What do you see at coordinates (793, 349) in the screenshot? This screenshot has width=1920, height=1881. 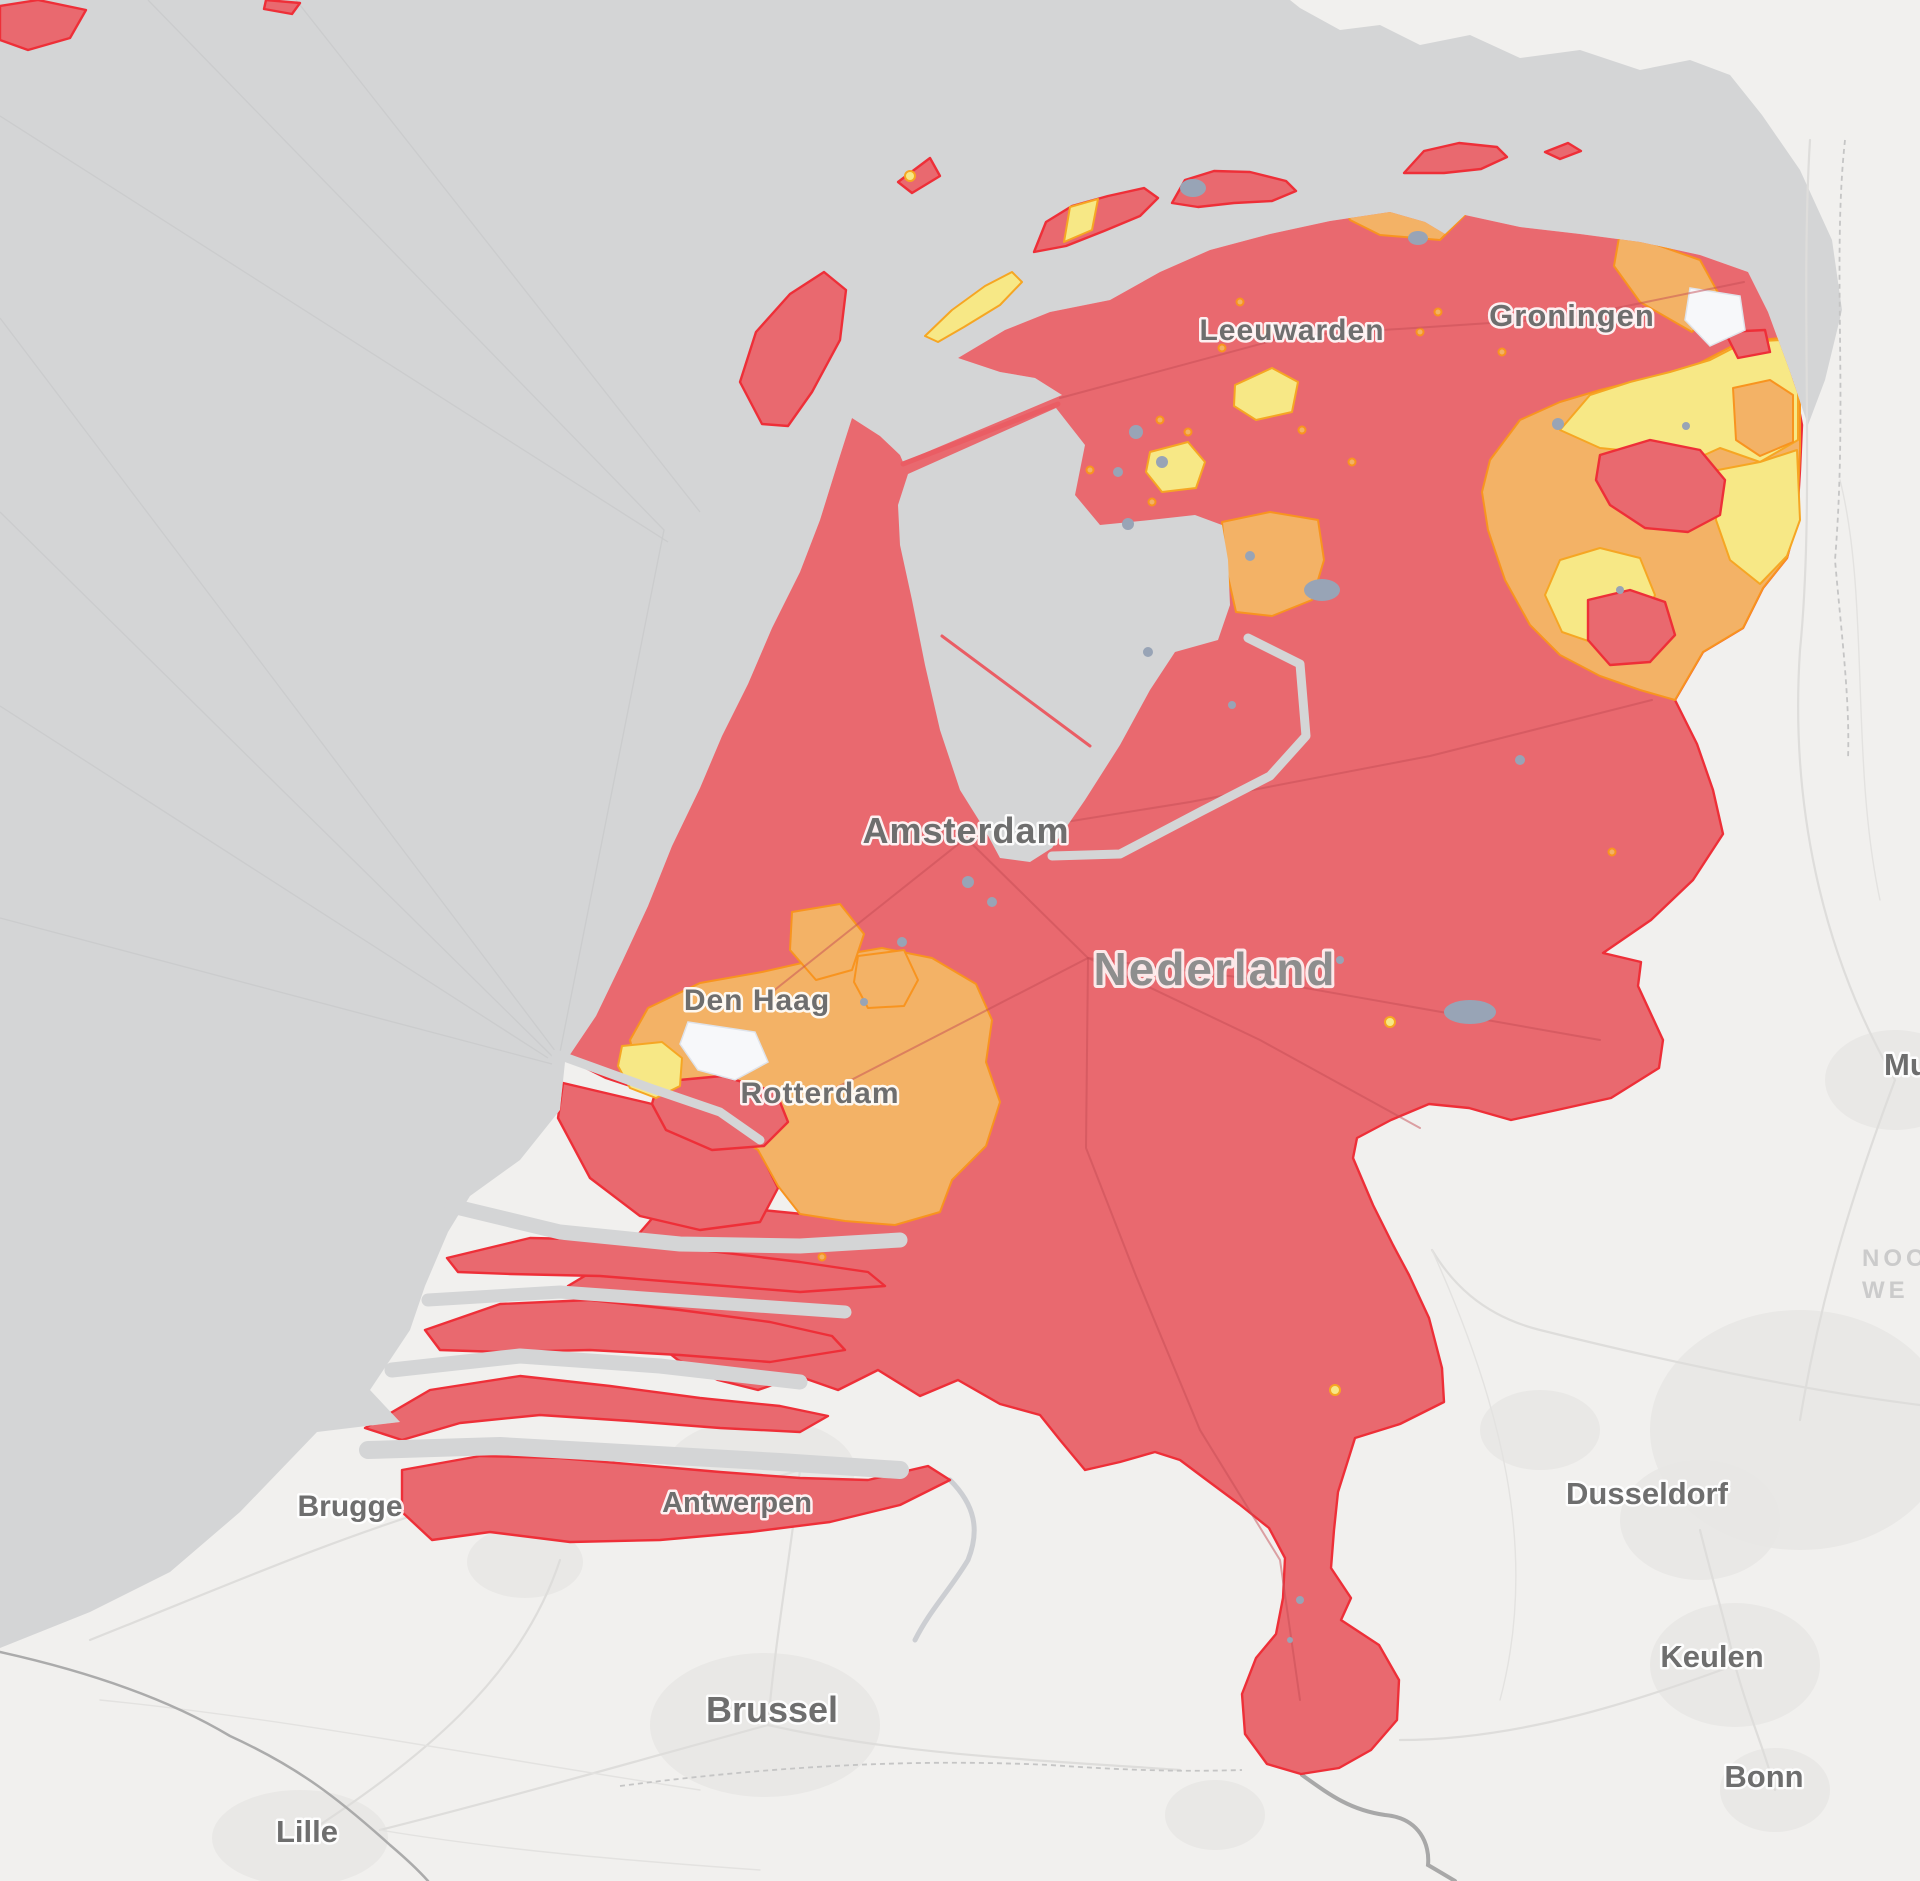 I see `island-texel` at bounding box center [793, 349].